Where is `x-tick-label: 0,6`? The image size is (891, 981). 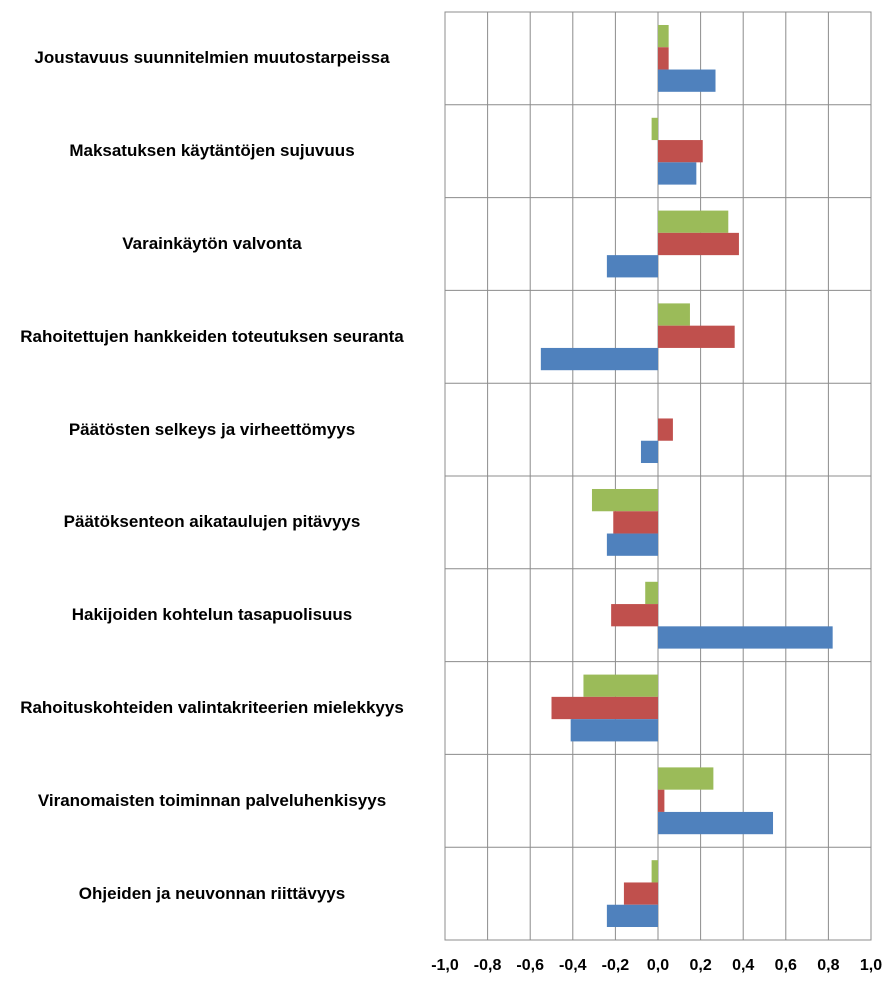 x-tick-label: 0,6 is located at coordinates (786, 965).